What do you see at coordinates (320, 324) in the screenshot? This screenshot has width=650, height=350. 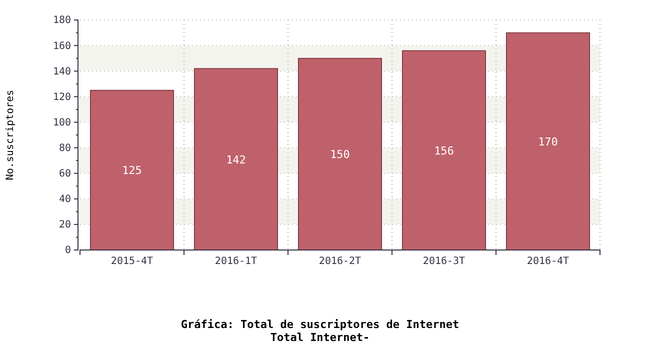 I see `text: Gráfica: Total de suscriptores de Internet` at bounding box center [320, 324].